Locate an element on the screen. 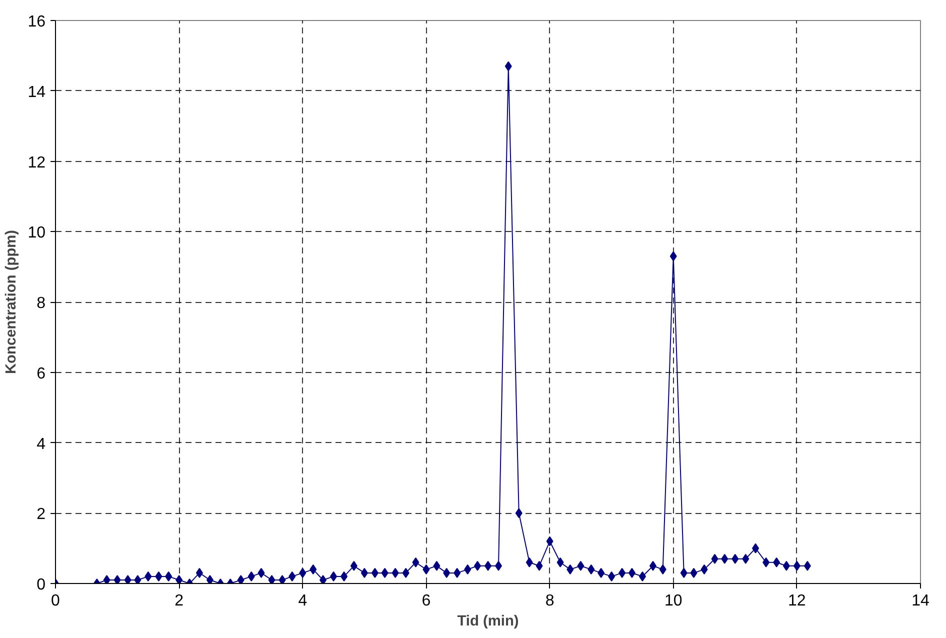  x-tick-label: 4 is located at coordinates (303, 601).